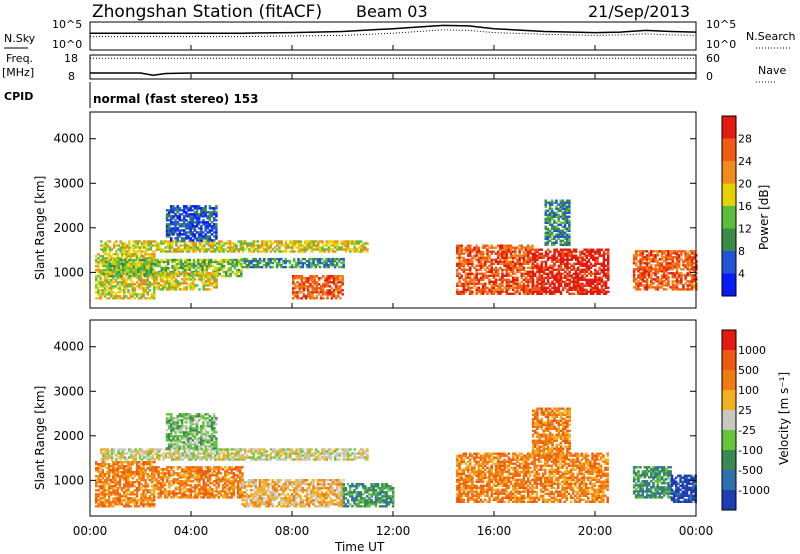 This screenshot has width=800, height=554. I want to click on power-cell-1914, so click(264, 259).